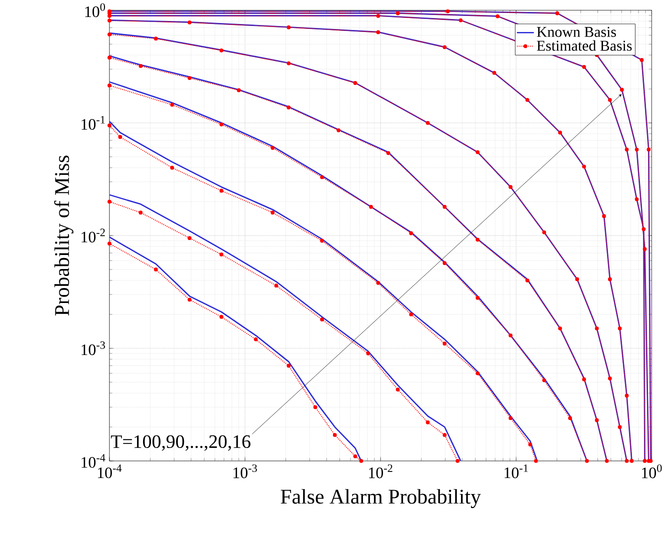 Image resolution: width=666 pixels, height=542 pixels. Describe the element at coordinates (93, 123) in the screenshot. I see `y-tick-label: 10$^{-1}$` at that location.